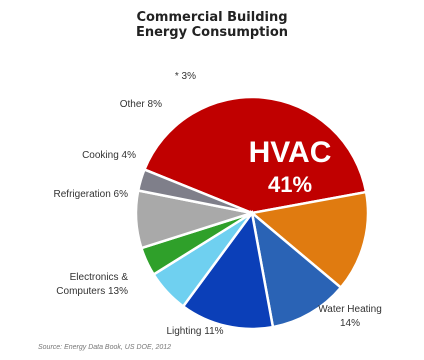 Image resolution: width=424 pixels, height=360 pixels. Describe the element at coordinates (212, 17) in the screenshot. I see `chart-title-line-1: Commercial Building` at that location.